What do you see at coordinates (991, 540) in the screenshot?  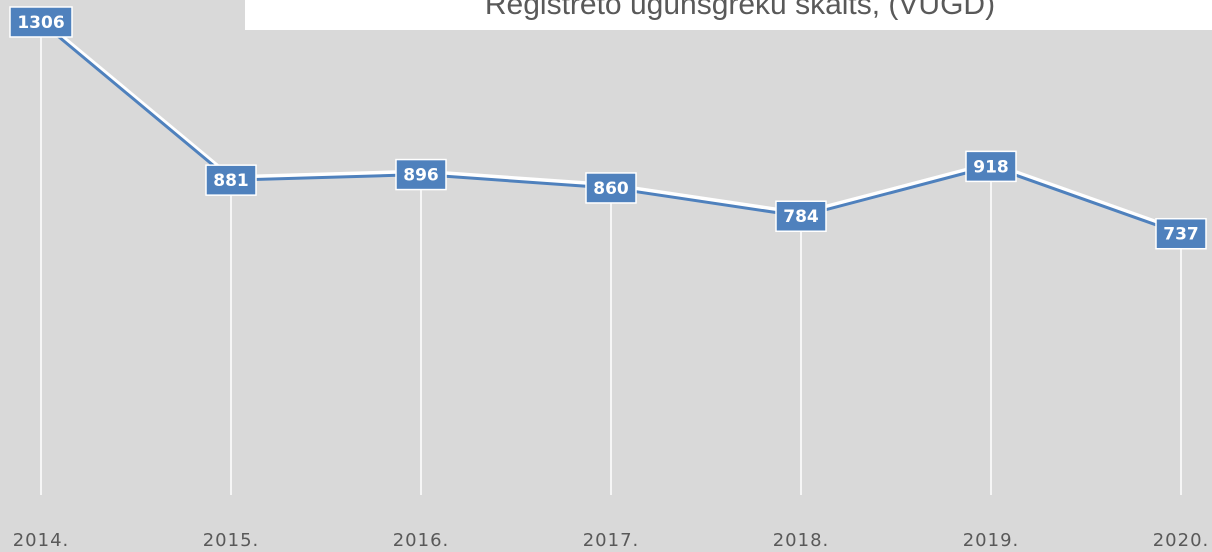 I see `x-tick-label: 2019.` at bounding box center [991, 540].